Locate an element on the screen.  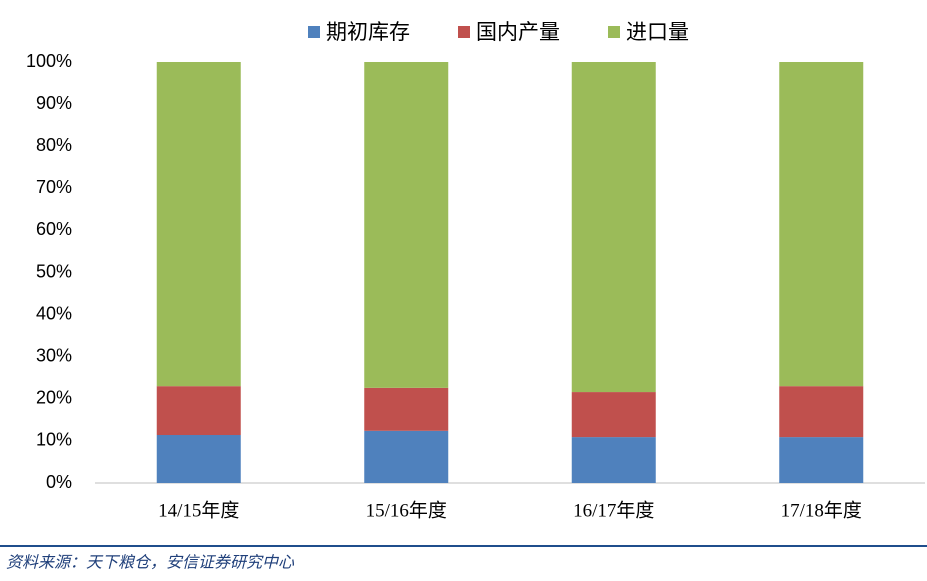
y-tick-label: 100% is located at coordinates (49, 61).